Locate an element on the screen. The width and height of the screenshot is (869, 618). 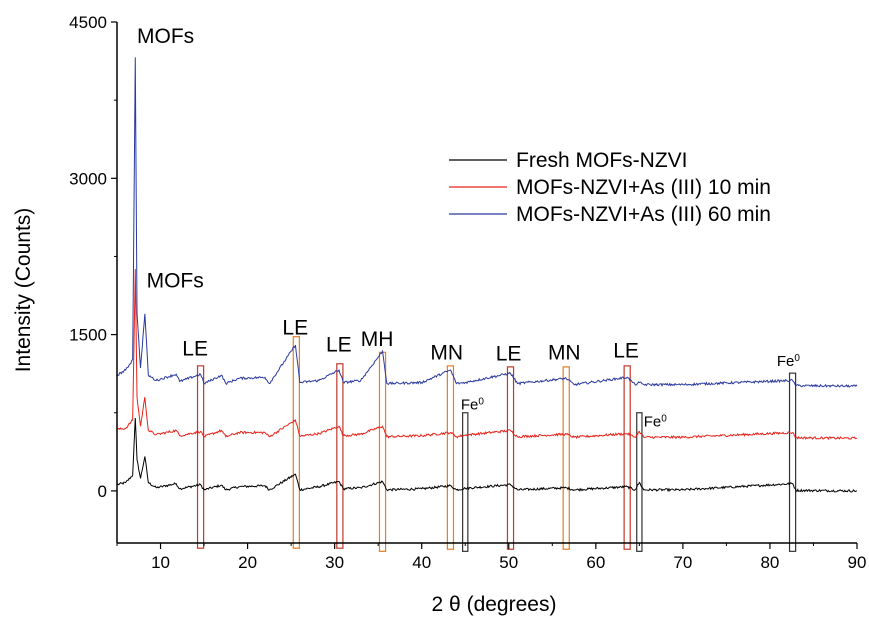
x-tick-label: 70 is located at coordinates (682, 562).